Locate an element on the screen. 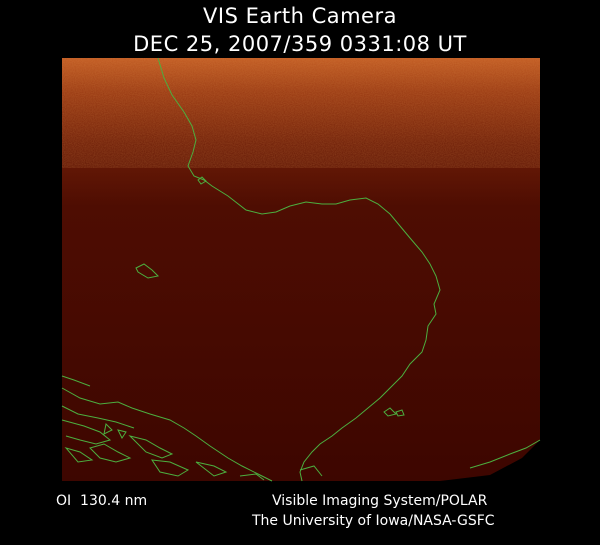  image-title: VIS Earth Camera is located at coordinates (300, 16).